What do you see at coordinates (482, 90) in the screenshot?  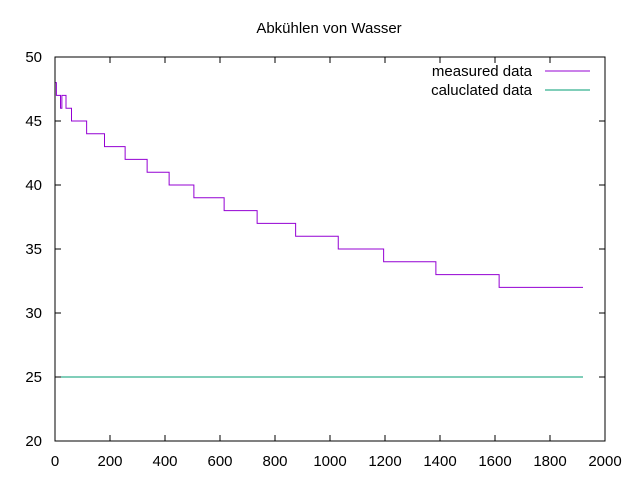 I see `legend-label-calculated: caluclated data` at bounding box center [482, 90].